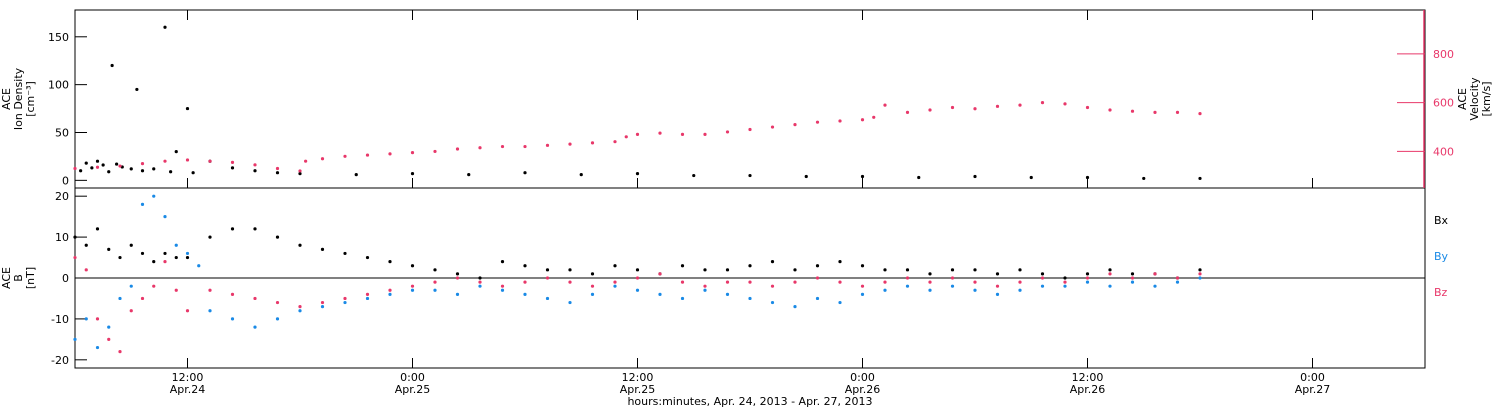  Describe the element at coordinates (6, 99) in the screenshot. I see `top-ylabel-line: ACE` at that location.